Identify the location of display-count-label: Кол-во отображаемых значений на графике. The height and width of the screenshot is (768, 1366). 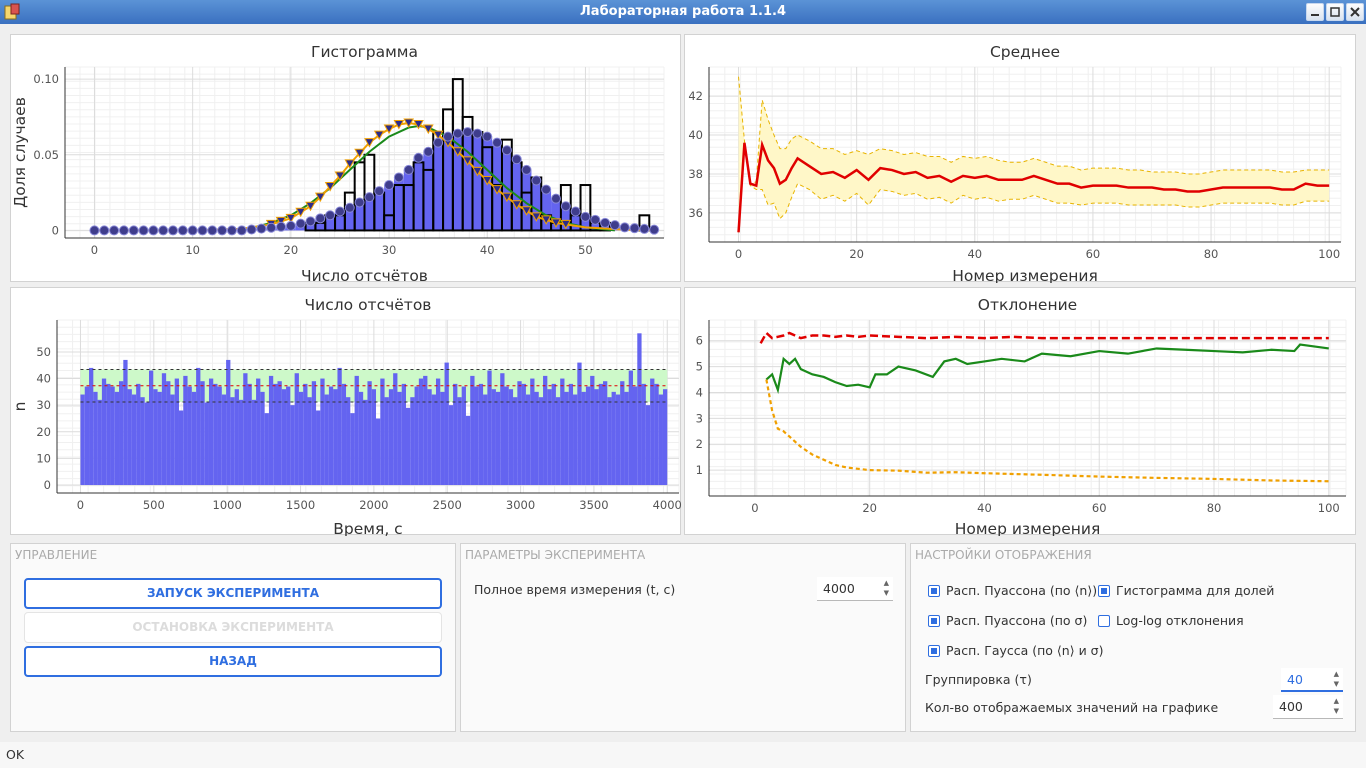
(1072, 707).